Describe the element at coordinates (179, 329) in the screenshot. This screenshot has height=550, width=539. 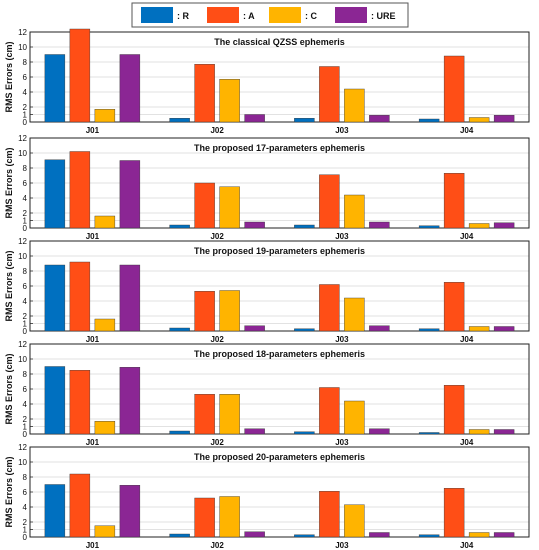
I see `bar-r-j02` at that location.